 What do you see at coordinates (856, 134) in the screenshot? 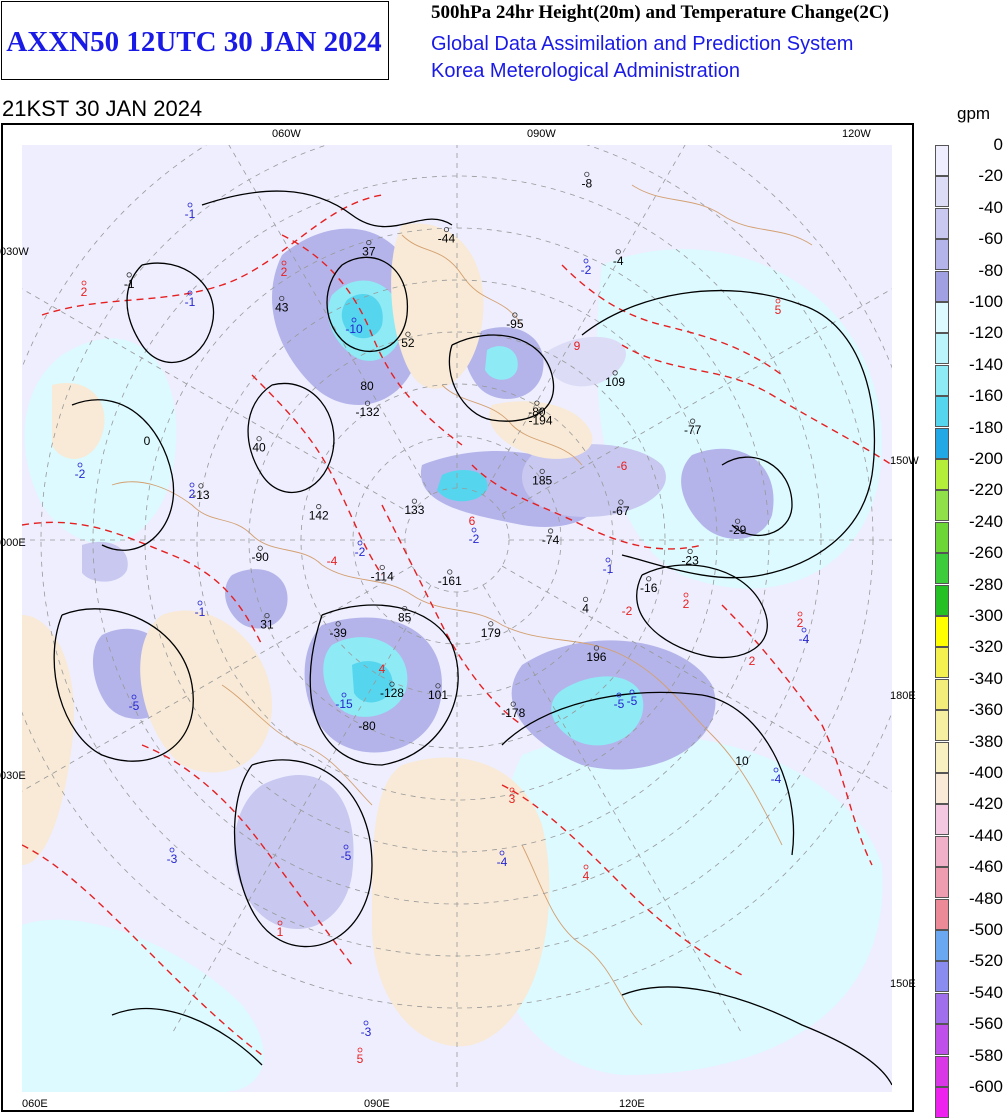
I see `meridian-label: 120W` at bounding box center [856, 134].